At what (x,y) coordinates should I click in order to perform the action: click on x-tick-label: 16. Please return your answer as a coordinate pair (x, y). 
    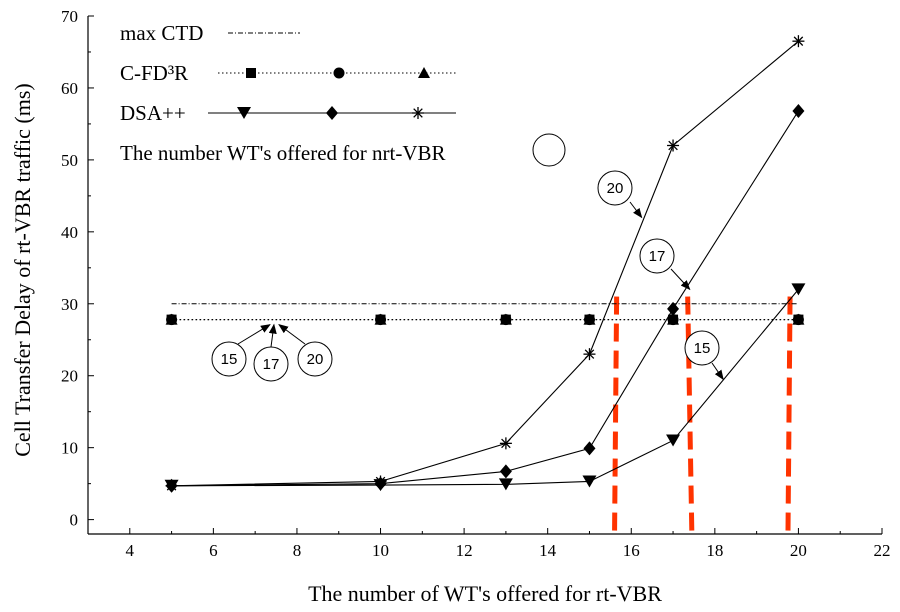
    Looking at the image, I should click on (631, 550).